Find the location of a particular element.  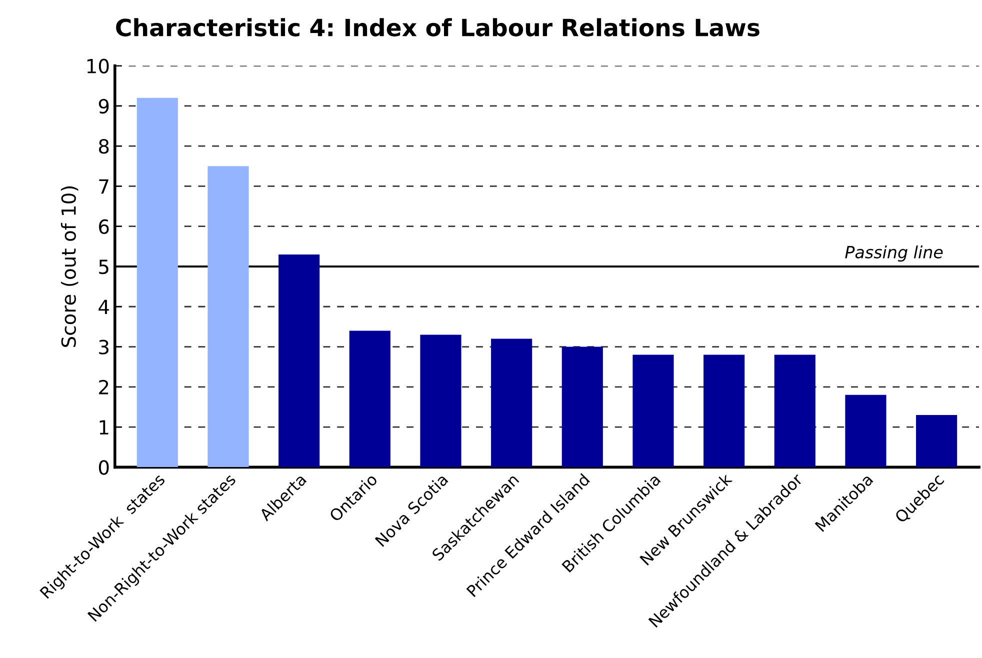

y-tick-label: 2 is located at coordinates (103, 387).